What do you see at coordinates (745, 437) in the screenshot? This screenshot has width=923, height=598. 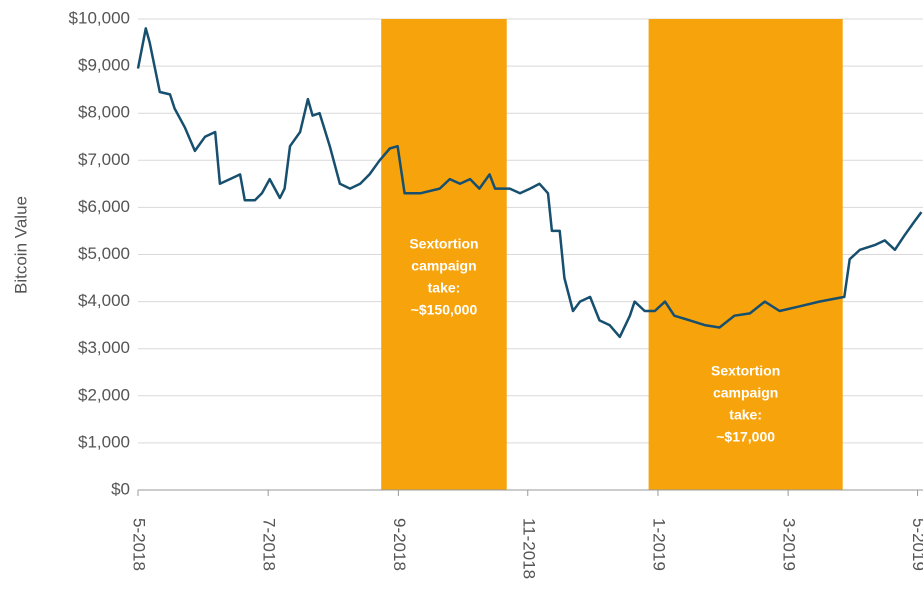 I see `annotation-text: ~$17,000` at bounding box center [745, 437].